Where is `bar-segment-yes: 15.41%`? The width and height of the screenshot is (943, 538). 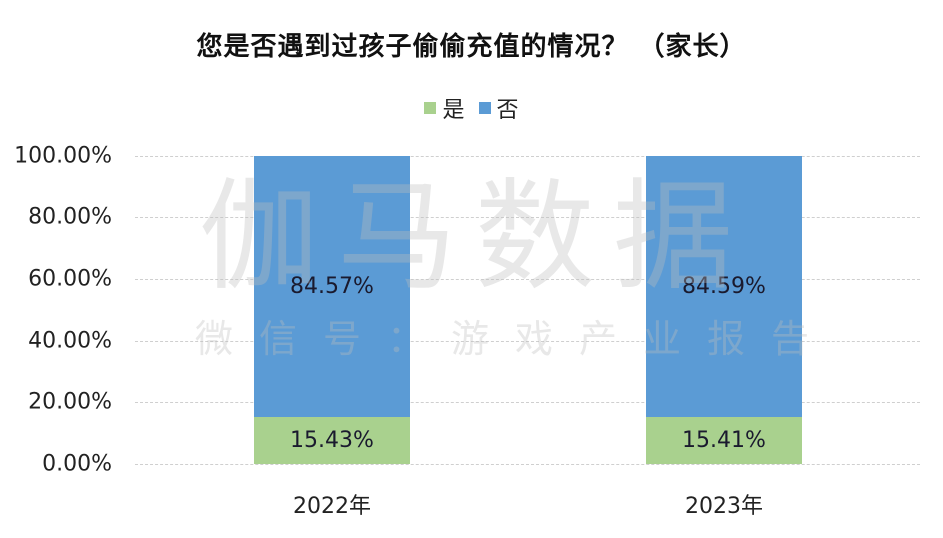
bar-segment-yes: 15.41% is located at coordinates (724, 440).